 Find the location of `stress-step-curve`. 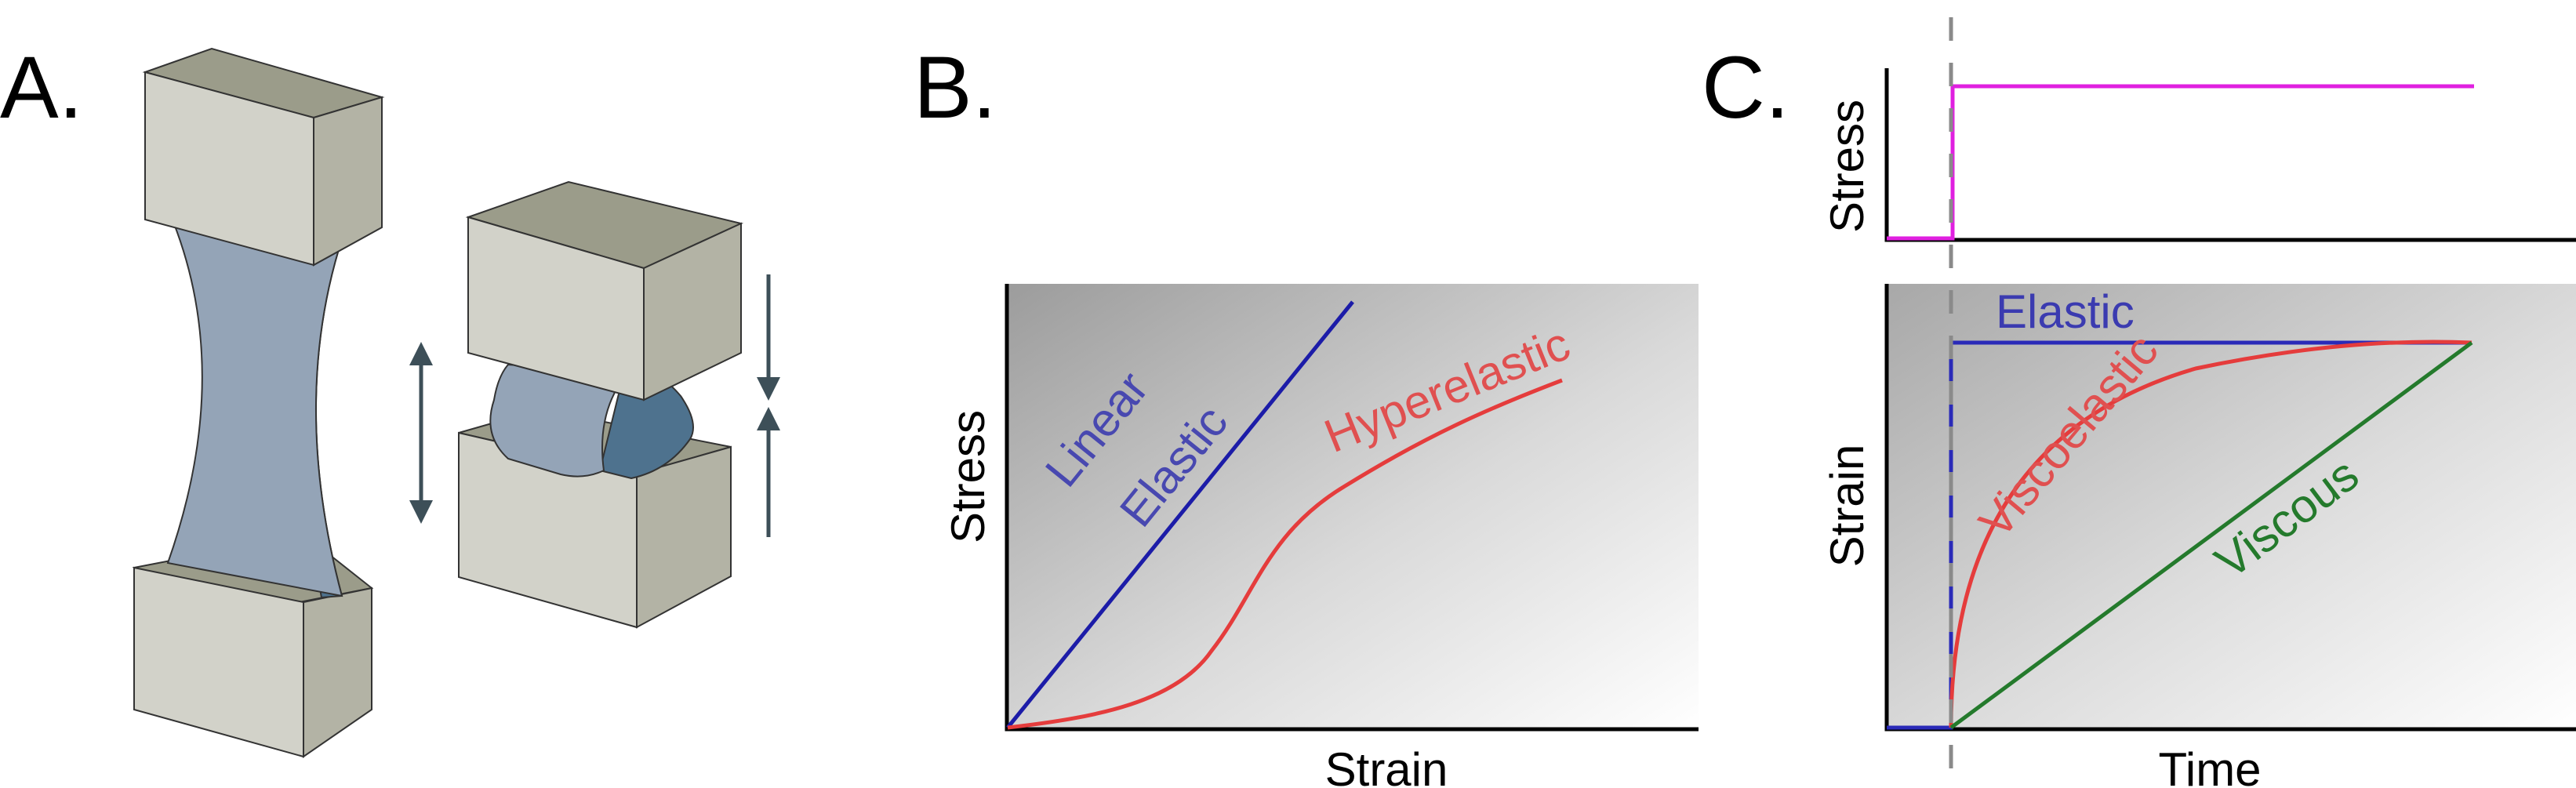

stress-step-curve is located at coordinates (2180, 162).